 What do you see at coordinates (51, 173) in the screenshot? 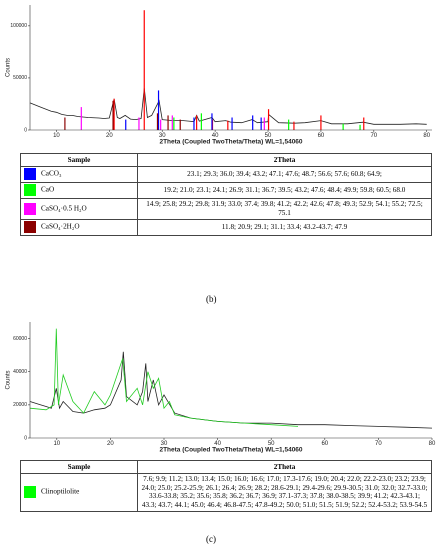
I see `sample-name: CaCO₃` at bounding box center [51, 173].